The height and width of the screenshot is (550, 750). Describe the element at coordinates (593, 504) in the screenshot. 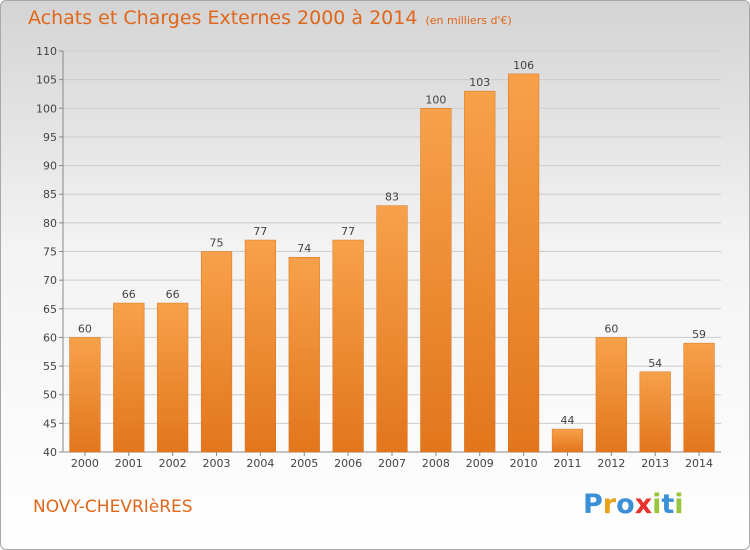

I see `logo-letter: P` at that location.